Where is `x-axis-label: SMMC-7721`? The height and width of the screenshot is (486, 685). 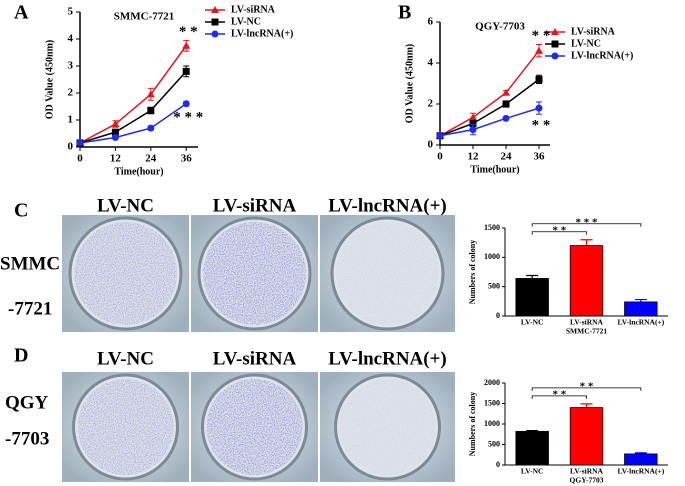 x-axis-label: SMMC-7721 is located at coordinates (586, 331).